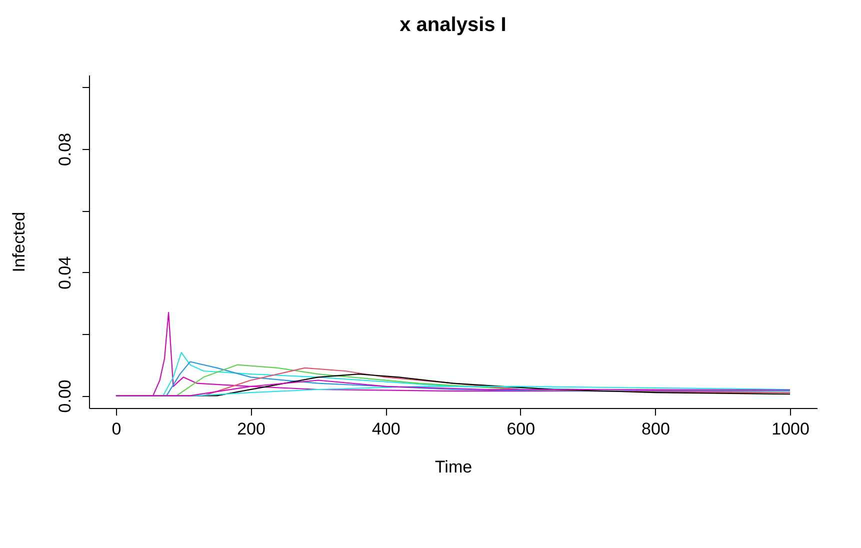 This screenshot has height=548, width=861. Describe the element at coordinates (251, 429) in the screenshot. I see `x-tick-label: 200` at that location.